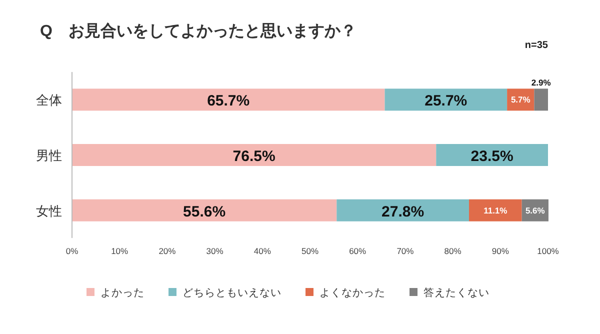 The image size is (600, 334). What do you see at coordinates (535, 210) in the screenshot?
I see `data-label: 5.6%` at bounding box center [535, 210].